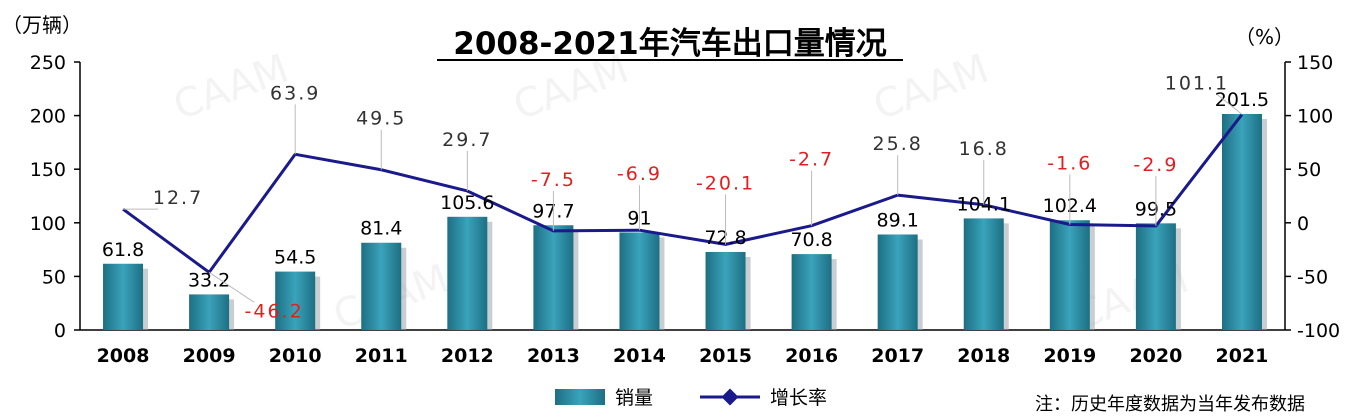 Image resolution: width=1357 pixels, height=420 pixels. I want to click on right-tick-label: 50, so click(1309, 170).